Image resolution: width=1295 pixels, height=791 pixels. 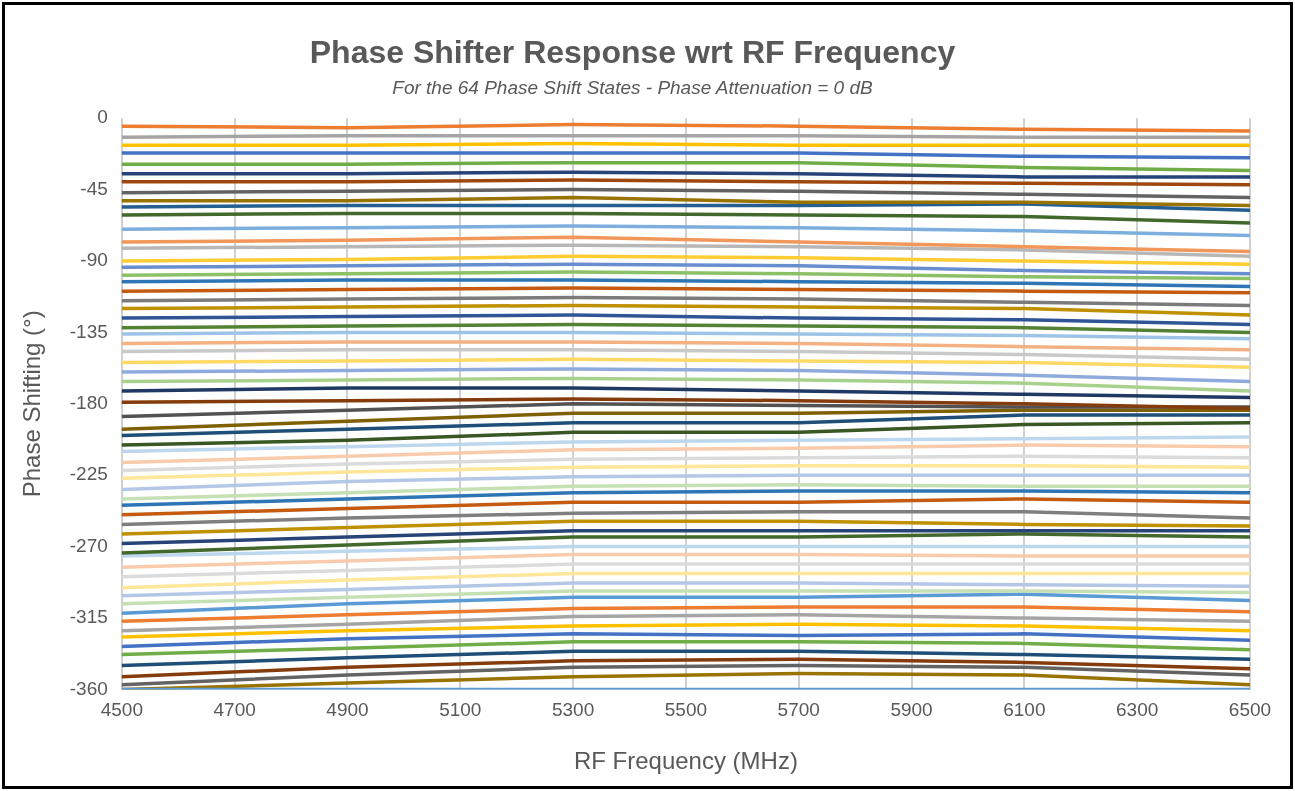 What do you see at coordinates (1250, 710) in the screenshot?
I see `x-tick-label: 6500` at bounding box center [1250, 710].